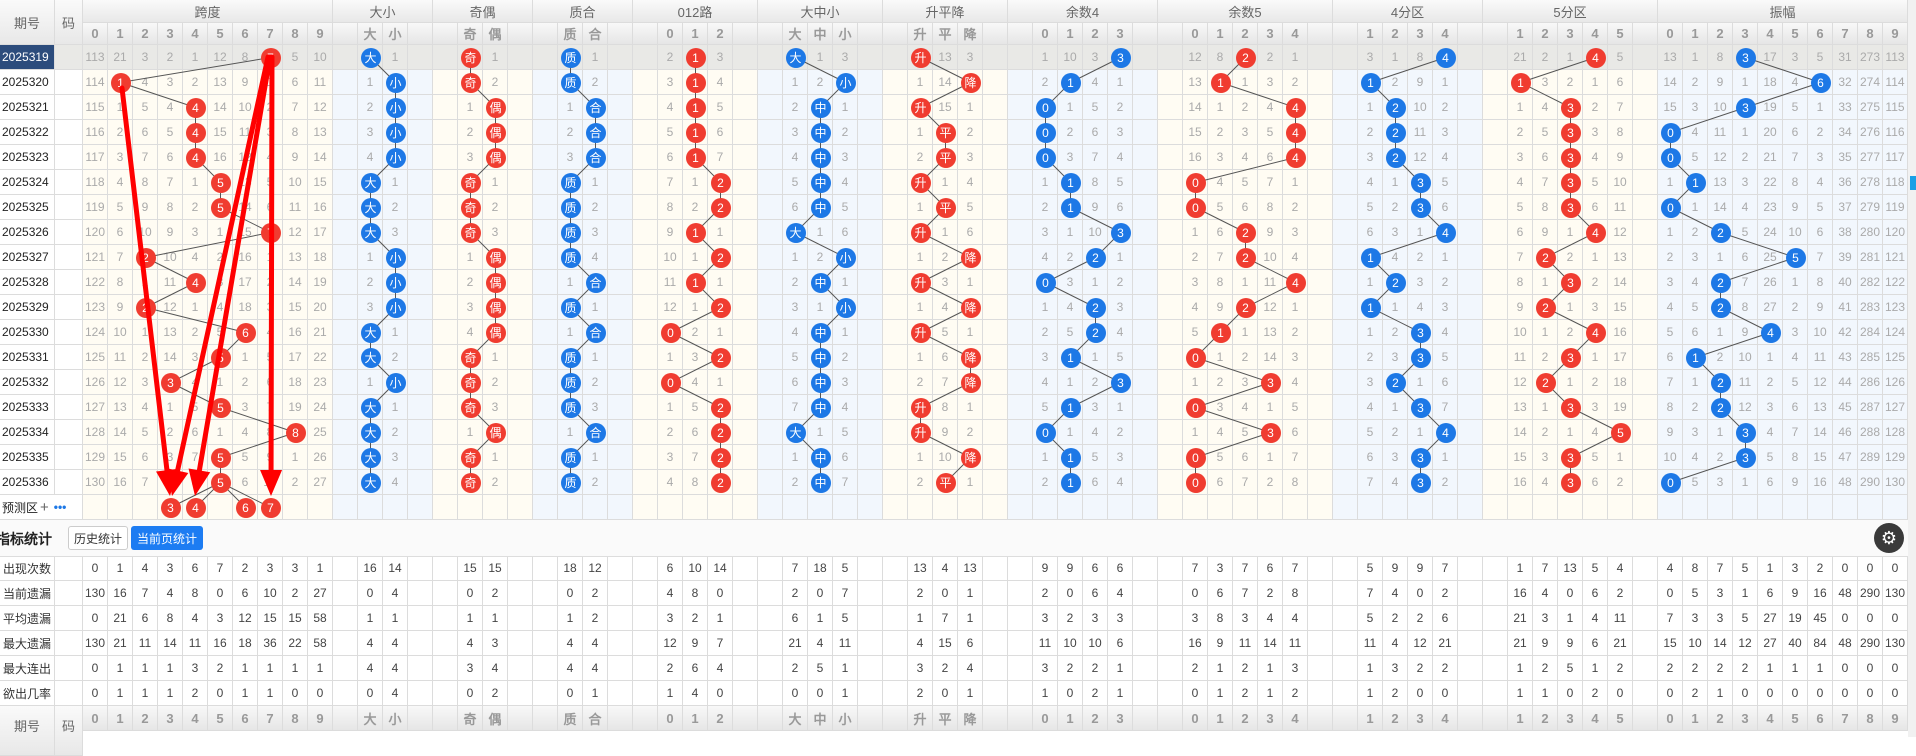  What do you see at coordinates (27, 731) in the screenshot?
I see `issue-column-footer: 期号` at bounding box center [27, 731].